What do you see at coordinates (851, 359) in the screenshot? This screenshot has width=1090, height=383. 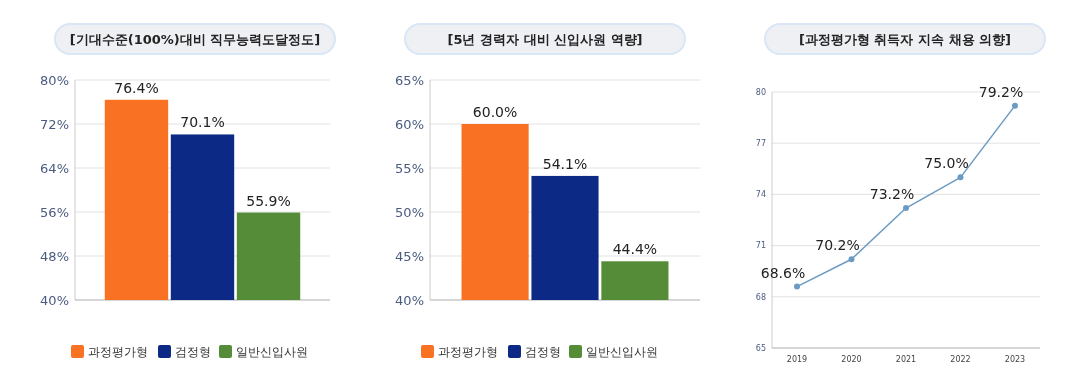 I see `x-tick-label: 2020` at bounding box center [851, 359].